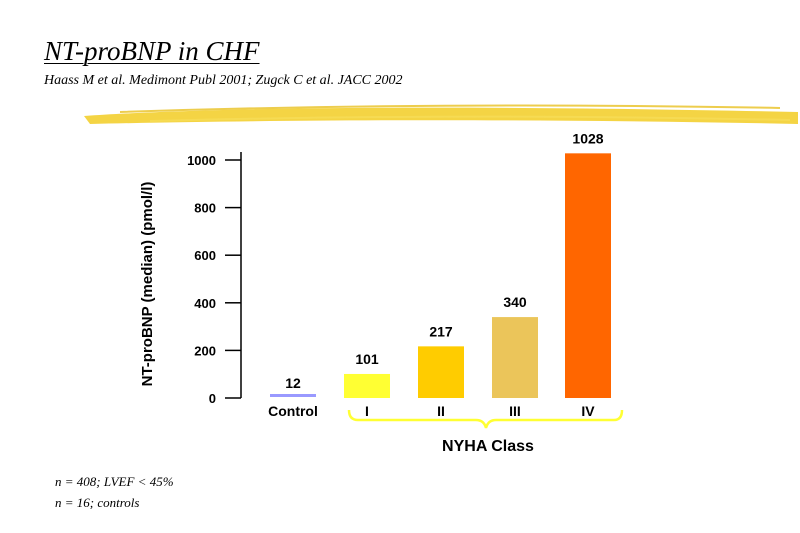 The image size is (800, 533). I want to click on y-tick-label: 0, so click(212, 398).